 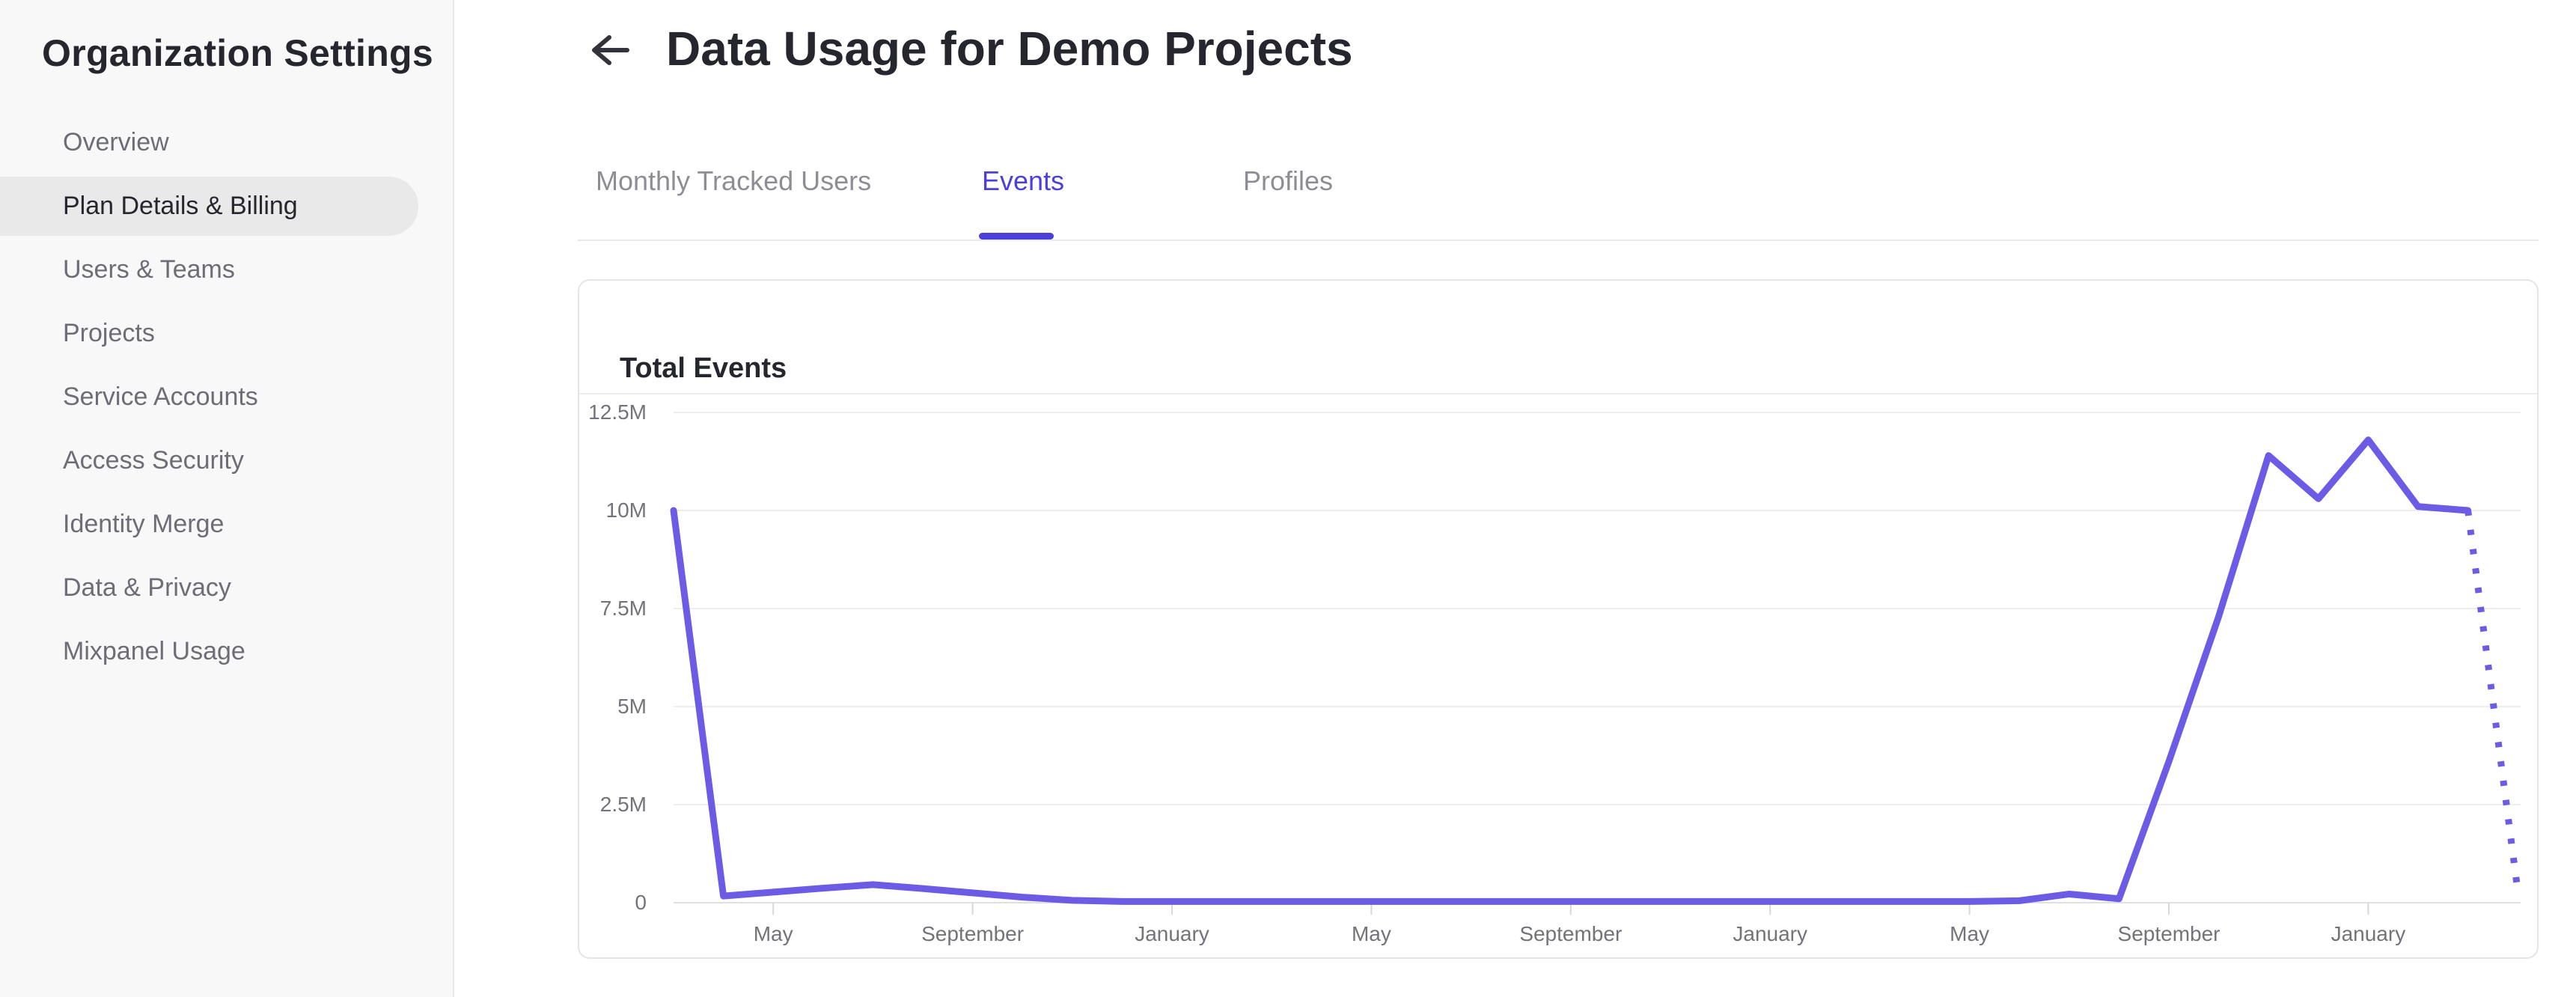 What do you see at coordinates (617, 412) in the screenshot?
I see `y-axis-label: 12.5M` at bounding box center [617, 412].